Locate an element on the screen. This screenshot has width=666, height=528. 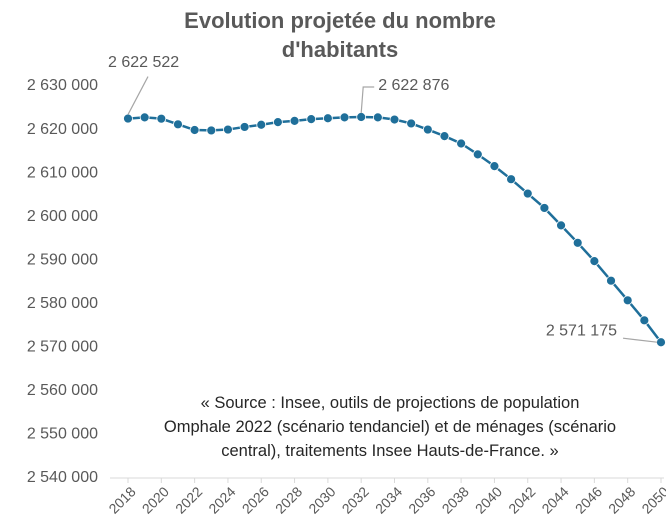
y-tick-label: 2 570 000 is located at coordinates (62, 347).